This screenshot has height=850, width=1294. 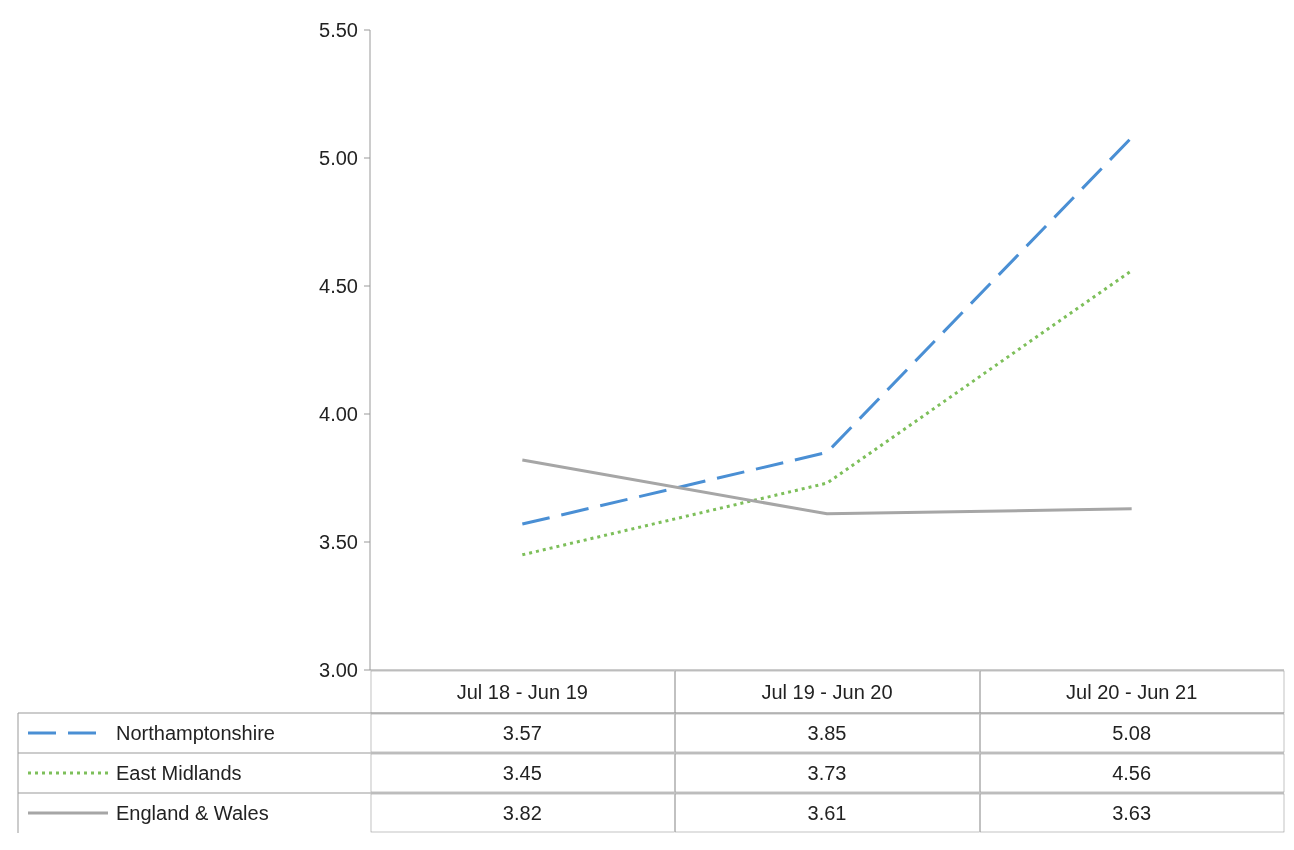 What do you see at coordinates (179, 773) in the screenshot?
I see `legend-label: East Midlands` at bounding box center [179, 773].